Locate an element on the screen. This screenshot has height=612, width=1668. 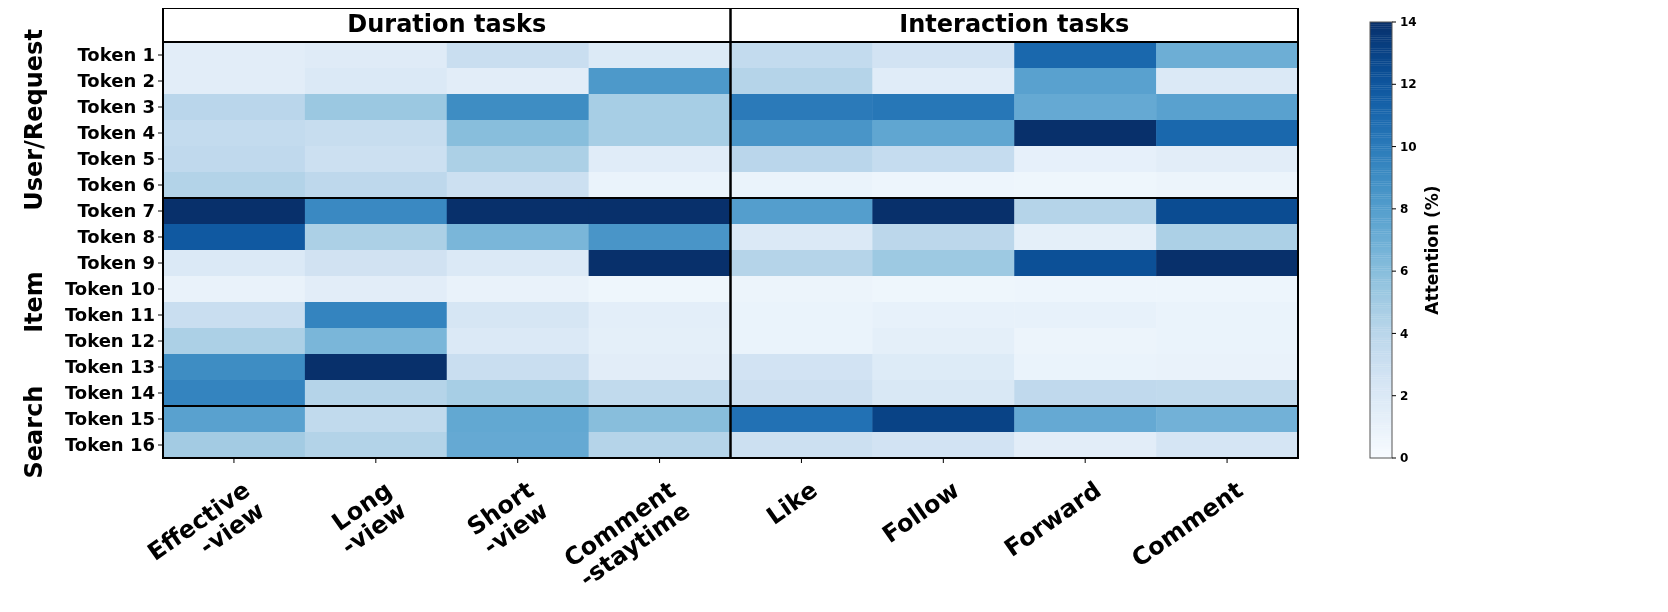
text: Interaction tasks is located at coordinates (1014, 24).